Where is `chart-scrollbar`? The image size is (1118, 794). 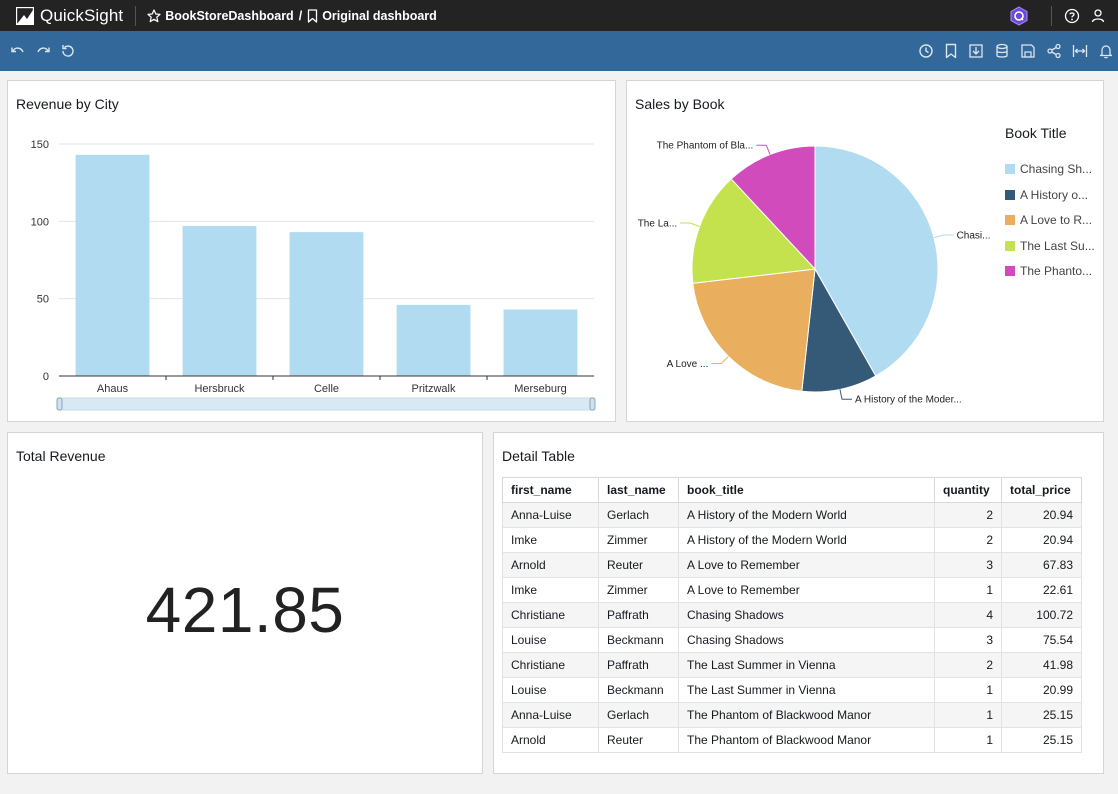 chart-scrollbar is located at coordinates (326, 404).